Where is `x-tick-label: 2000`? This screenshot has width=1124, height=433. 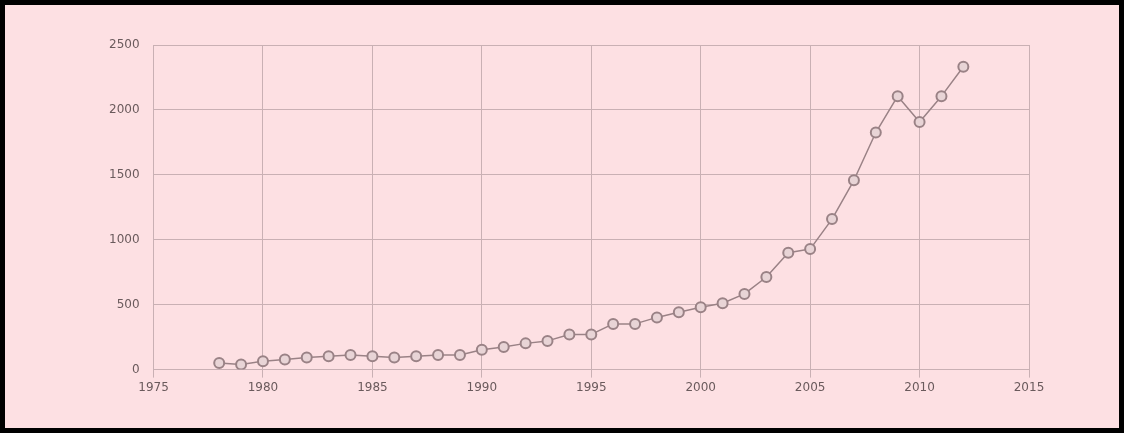
x-tick-label: 2000 is located at coordinates (700, 386).